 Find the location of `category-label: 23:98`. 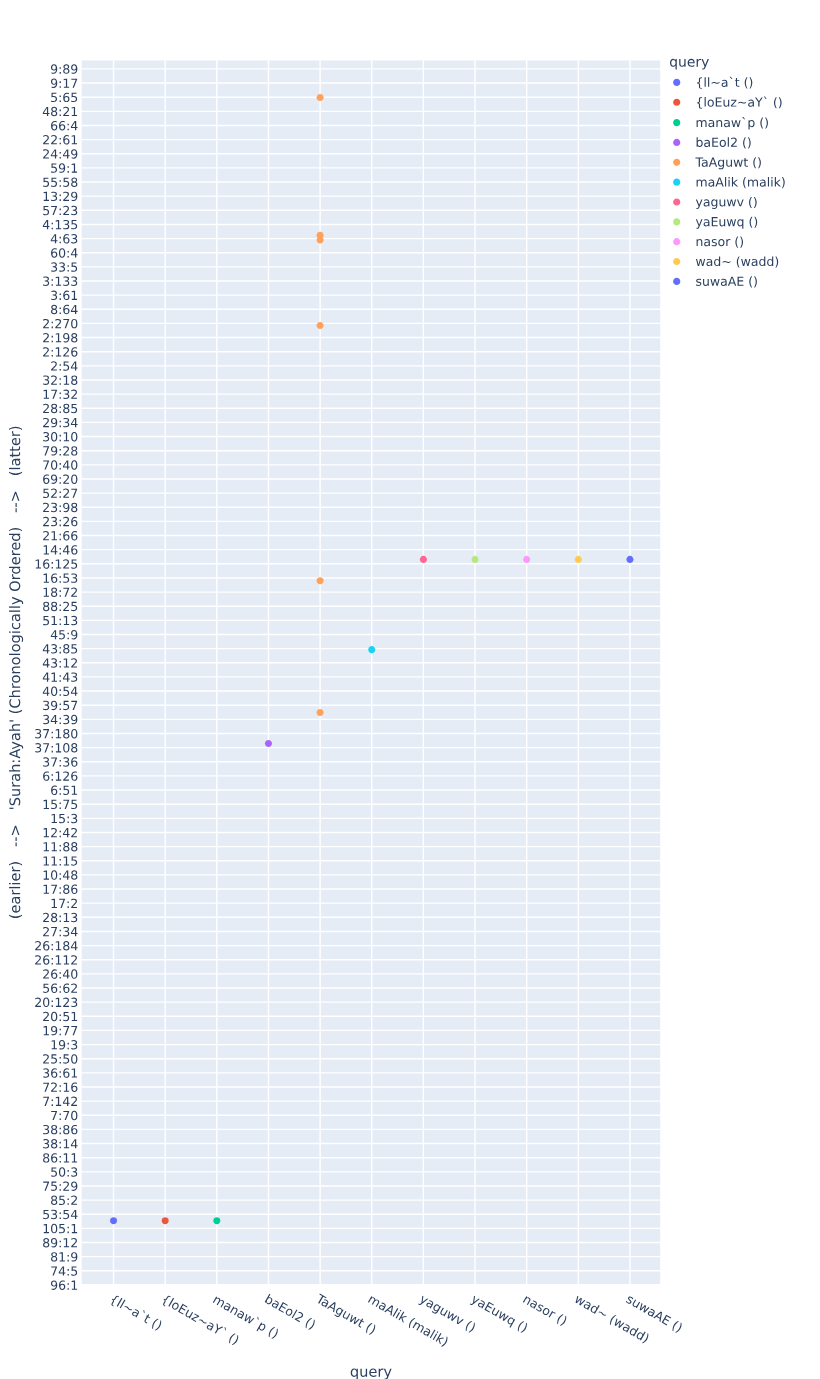

category-label: 23:98 is located at coordinates (60, 507).